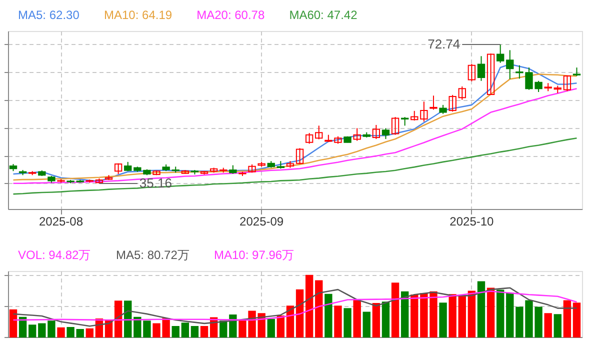  Describe the element at coordinates (155, 182) in the screenshot. I see `annotation: 35.16` at that location.